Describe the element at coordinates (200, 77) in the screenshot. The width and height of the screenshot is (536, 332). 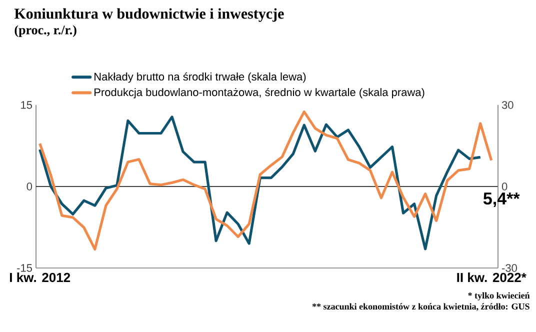
I see `legend-label: Nakłady brutto na środki trwałe (skala lewa)` at that location.